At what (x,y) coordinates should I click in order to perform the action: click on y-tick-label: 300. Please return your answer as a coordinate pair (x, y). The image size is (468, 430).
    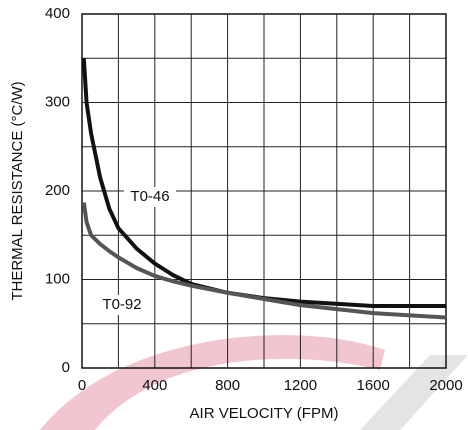
    Looking at the image, I should click on (57, 101).